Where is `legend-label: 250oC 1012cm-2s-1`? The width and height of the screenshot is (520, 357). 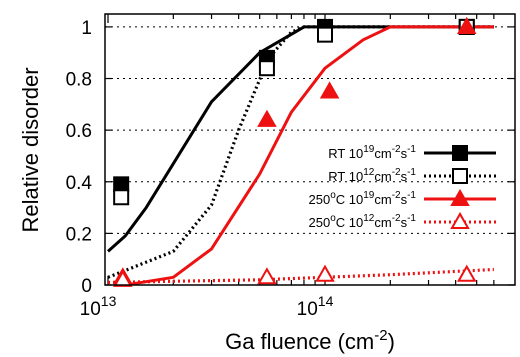 legend-label: 250oC 1012cm-2s-1 is located at coordinates (362, 221).